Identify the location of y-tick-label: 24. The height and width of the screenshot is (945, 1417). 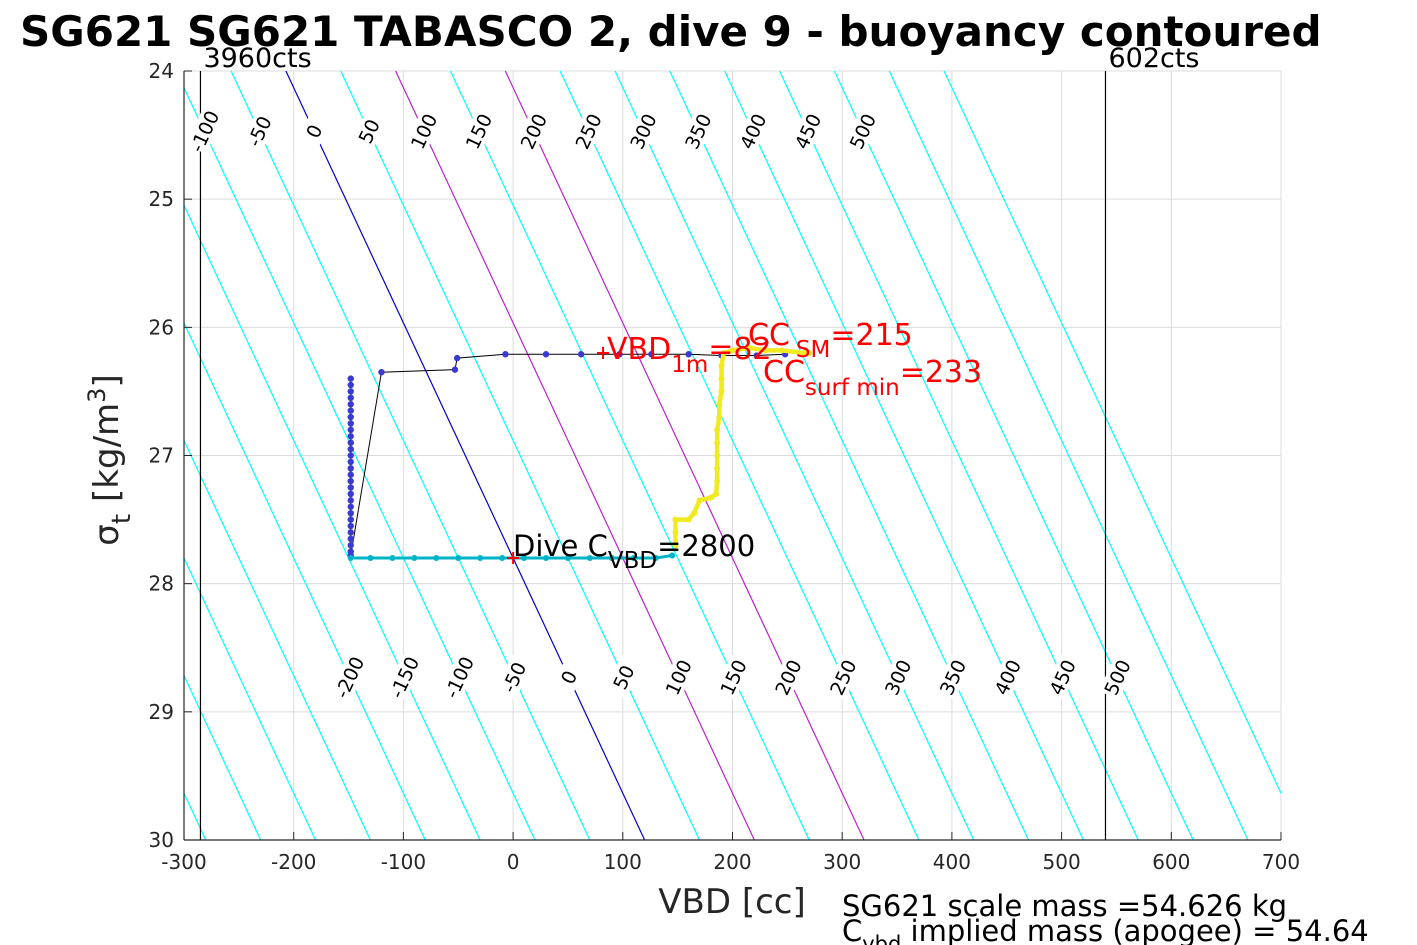
(161, 71).